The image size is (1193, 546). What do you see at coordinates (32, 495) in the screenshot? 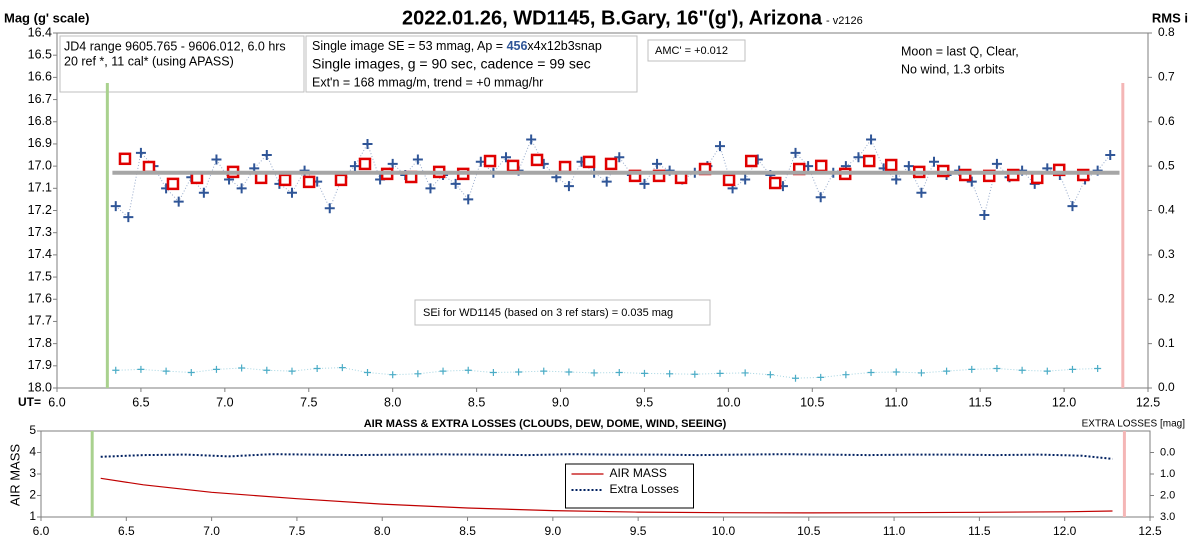
I see `y-tick-label: 2` at bounding box center [32, 495].